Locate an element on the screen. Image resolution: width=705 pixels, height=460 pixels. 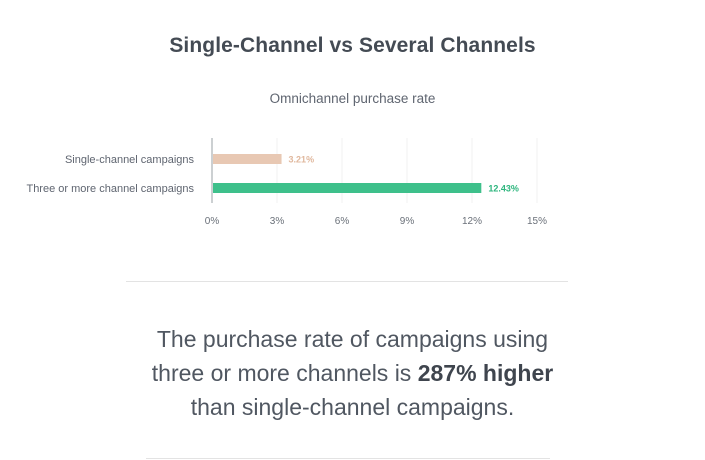
category-label: Single-channel campaigns is located at coordinates (130, 160).